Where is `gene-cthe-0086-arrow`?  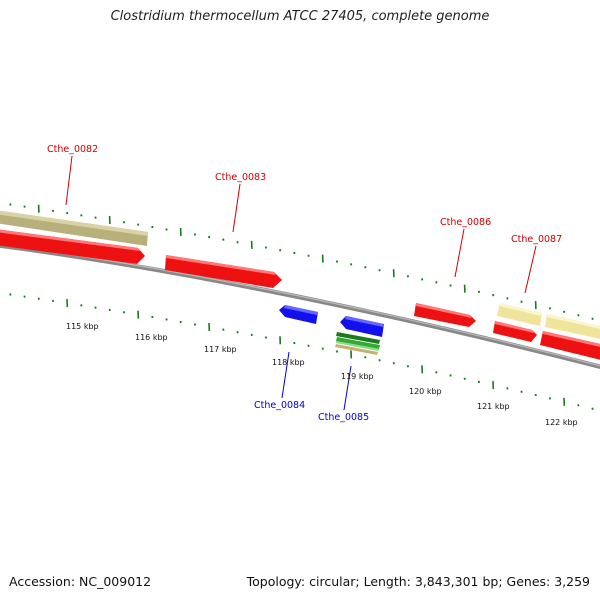
gene-cthe-0086-arrow is located at coordinates (445, 315).